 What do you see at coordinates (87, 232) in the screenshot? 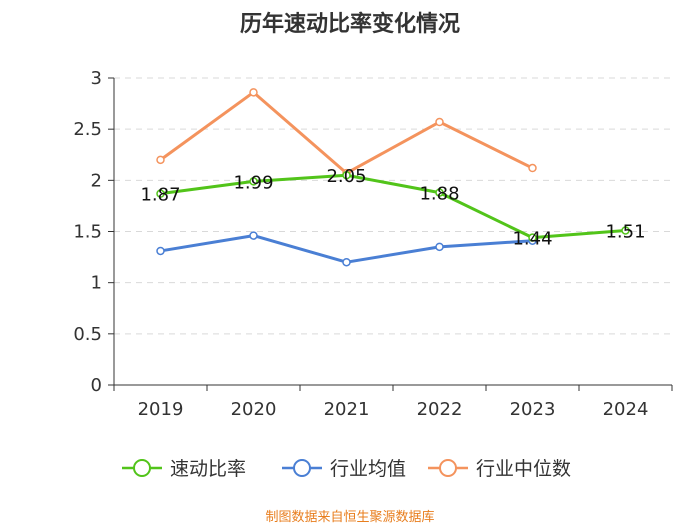
I see `y-tick-label: 1.5` at bounding box center [87, 232].